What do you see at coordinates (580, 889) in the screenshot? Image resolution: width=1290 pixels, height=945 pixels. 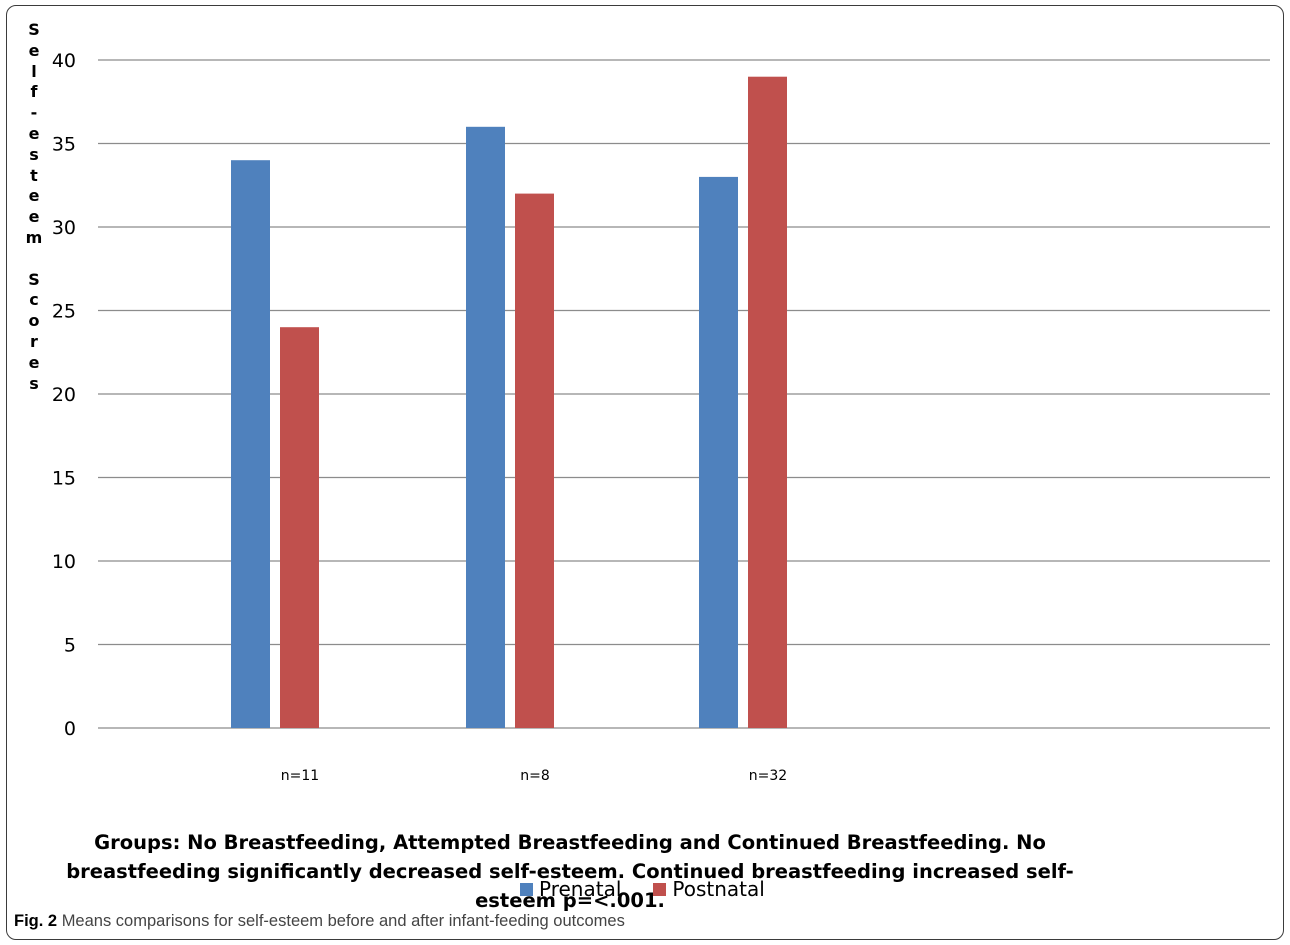 I see `legend-label-prenatal: Prenatal` at bounding box center [580, 889].